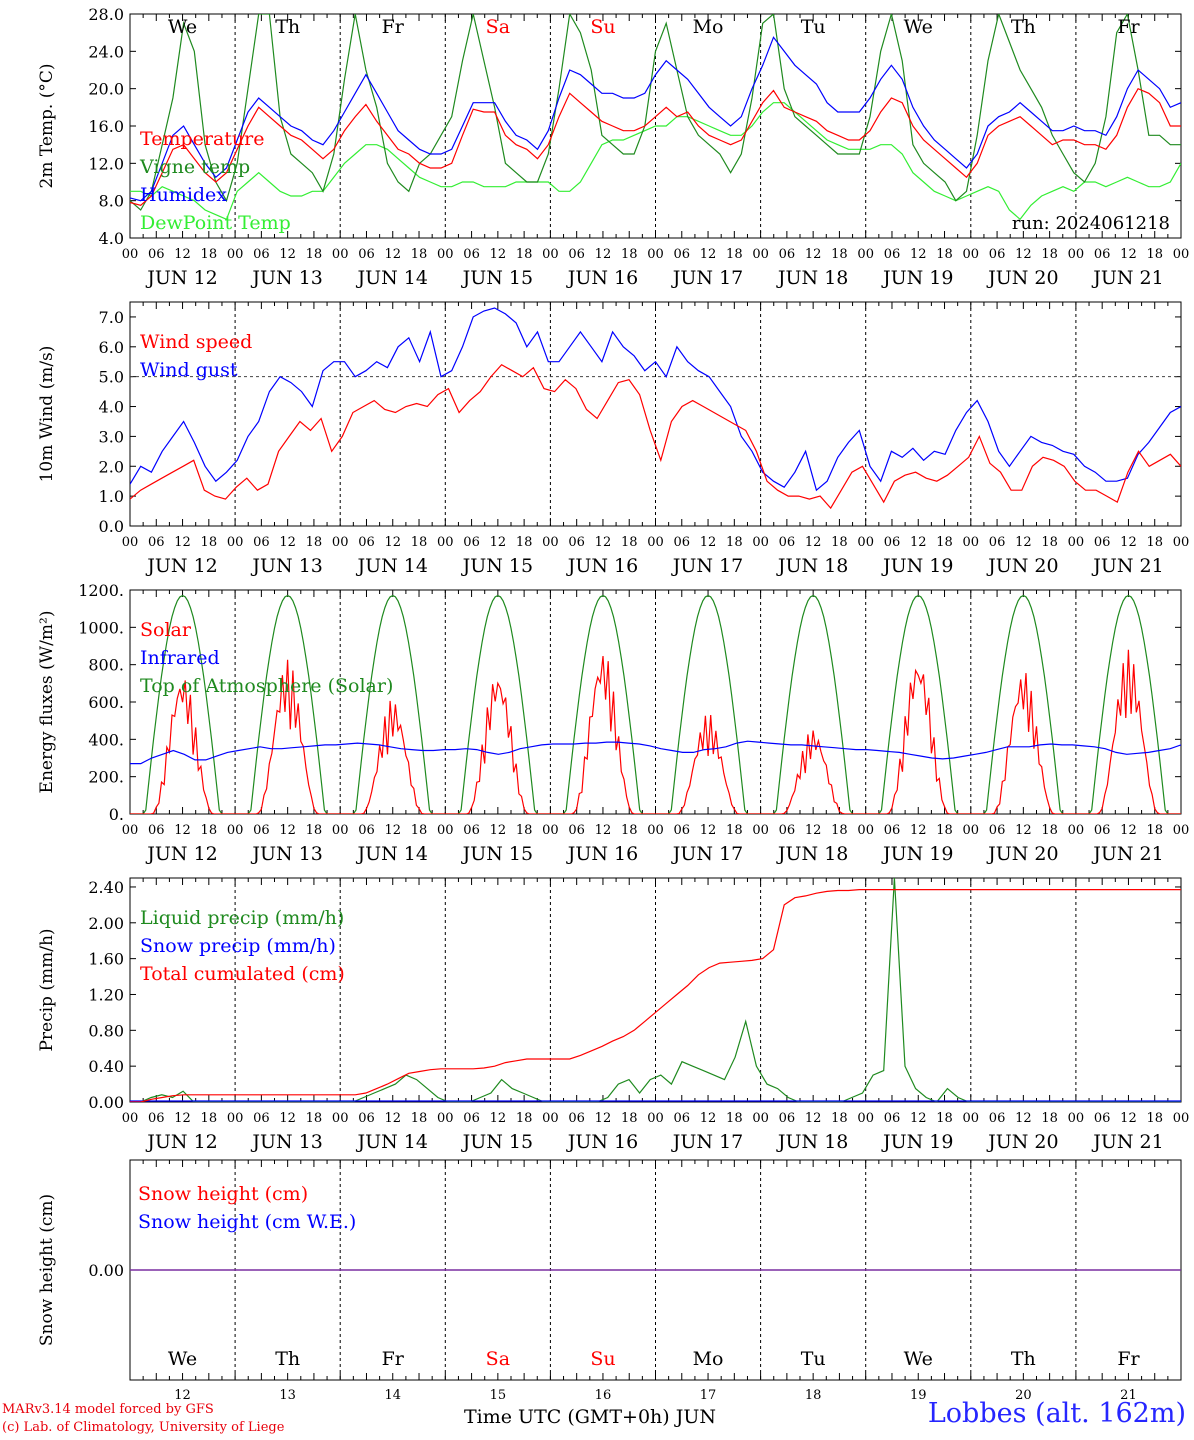 The width and height of the screenshot is (1194, 1440). I want to click on credit-line-1: MARv3.14 model forced by GFS, so click(108, 1409).